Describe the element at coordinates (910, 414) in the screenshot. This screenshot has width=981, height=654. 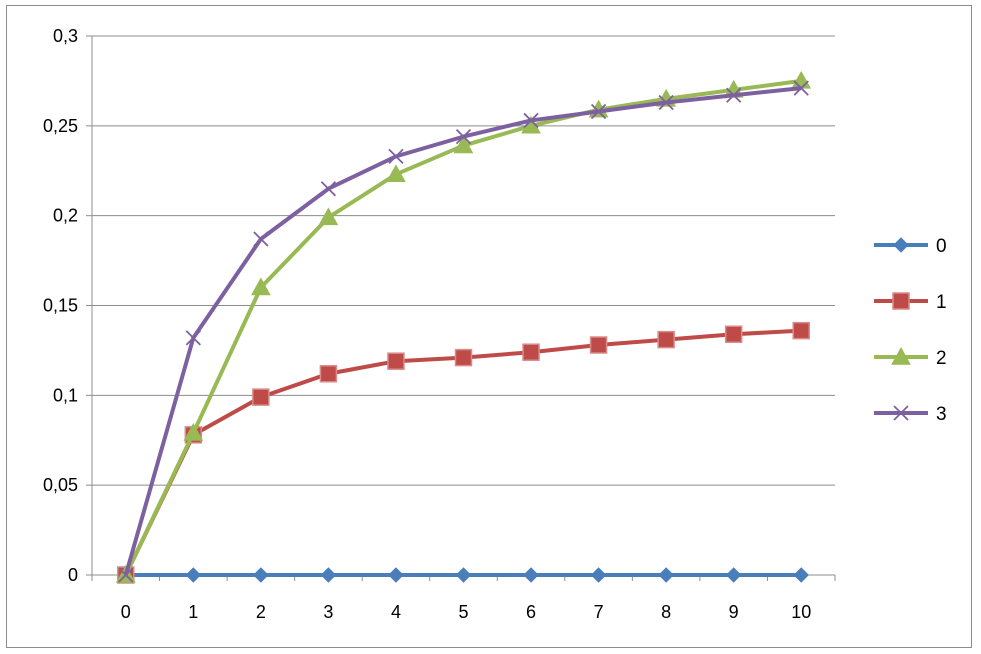
I see `legend-item-3: 3` at that location.